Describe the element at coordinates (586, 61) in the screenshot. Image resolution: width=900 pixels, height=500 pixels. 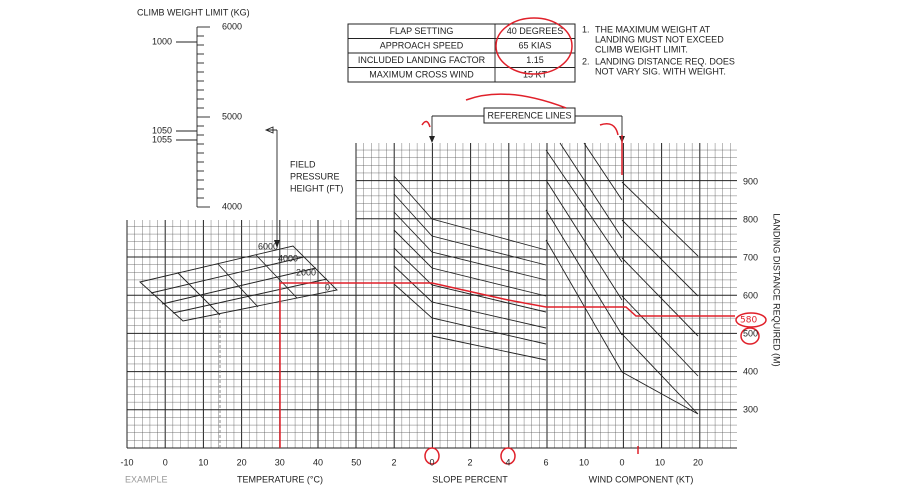
I see `note: 2.` at that location.